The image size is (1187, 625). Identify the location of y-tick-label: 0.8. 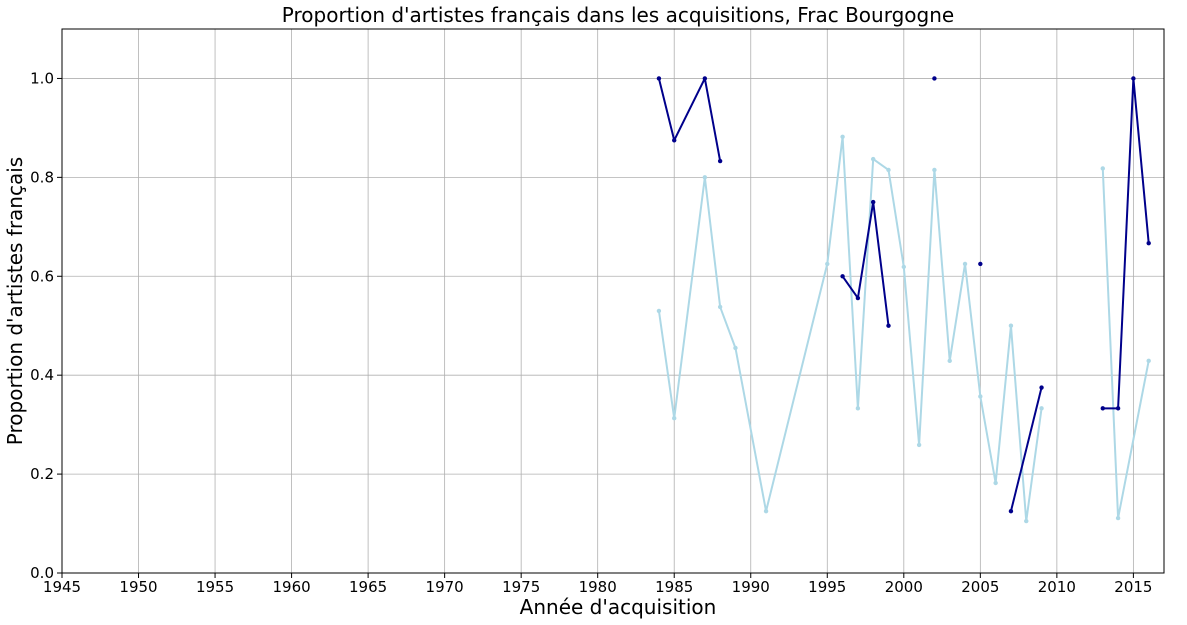
(42, 177).